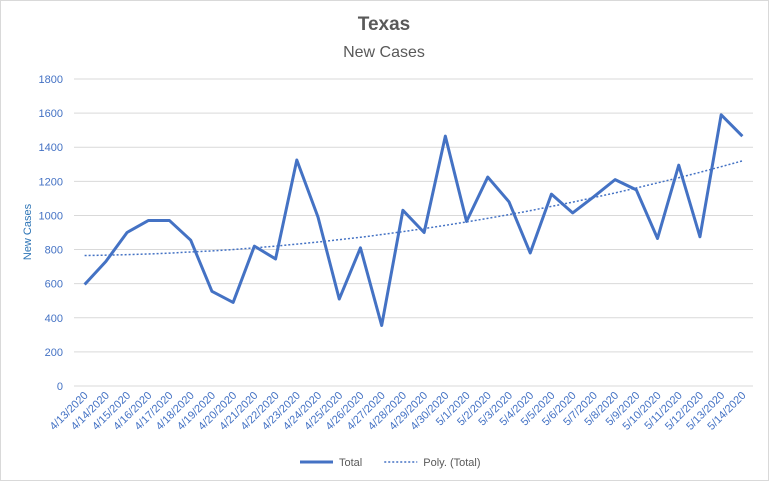  Describe the element at coordinates (60, 387) in the screenshot. I see `y-tick-label: 0` at that location.